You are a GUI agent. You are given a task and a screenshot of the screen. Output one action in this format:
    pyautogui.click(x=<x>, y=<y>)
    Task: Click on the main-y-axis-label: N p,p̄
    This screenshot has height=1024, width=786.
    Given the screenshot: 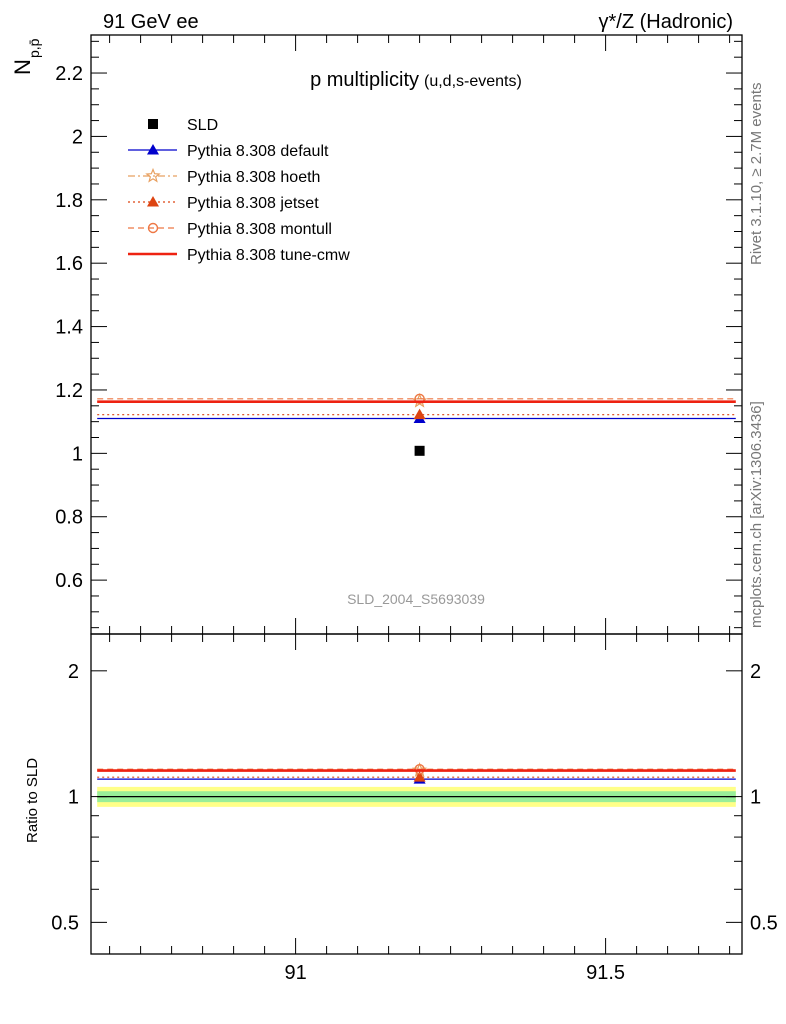 What is the action you would take?
    pyautogui.click(x=26, y=56)
    